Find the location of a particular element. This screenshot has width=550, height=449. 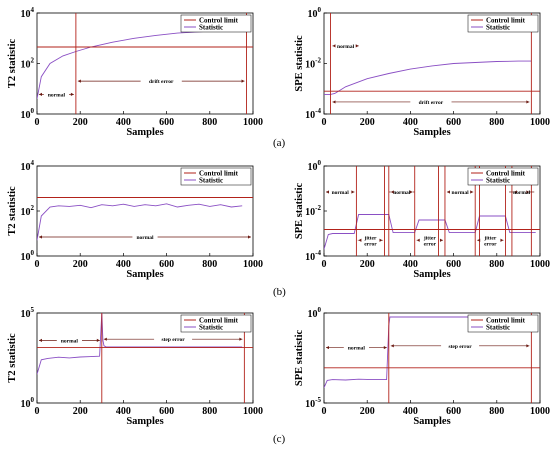

annotation-label: step error is located at coordinates (173, 340).